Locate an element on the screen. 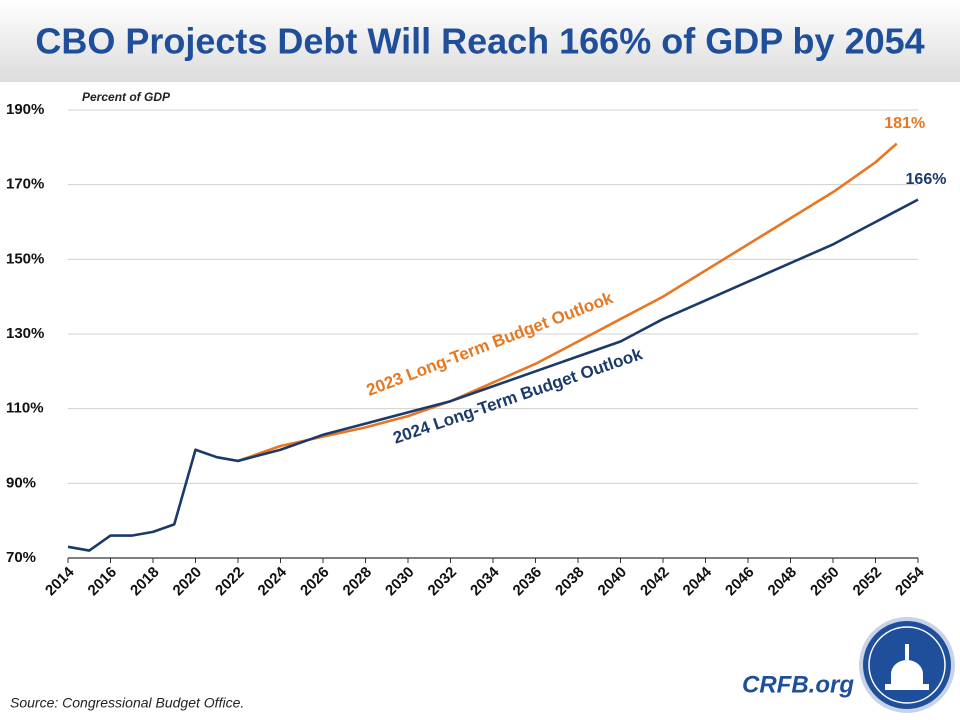 Image resolution: width=960 pixels, height=720 pixels. title-band is located at coordinates (480, 41).